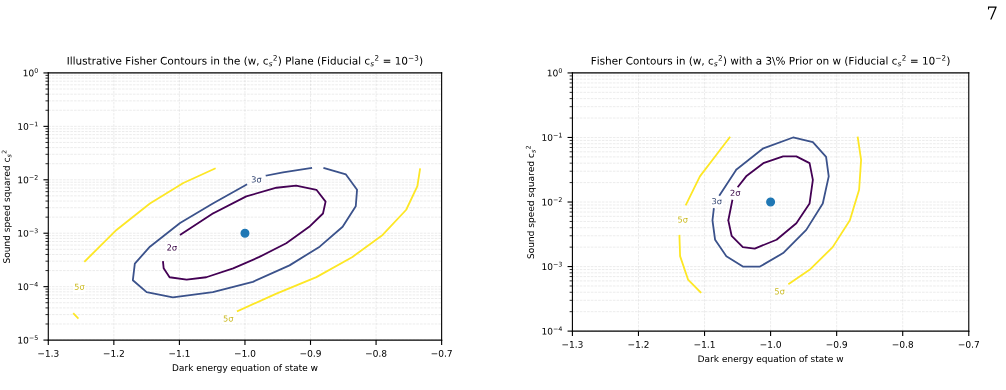 This screenshot has width=1006, height=390. I want to click on text: 5σ, so click(79, 286).